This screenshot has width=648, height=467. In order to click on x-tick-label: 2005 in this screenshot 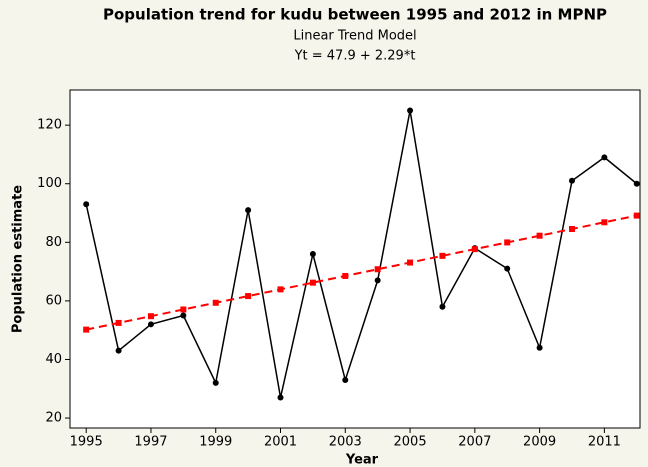, I will do `click(410, 442)`.